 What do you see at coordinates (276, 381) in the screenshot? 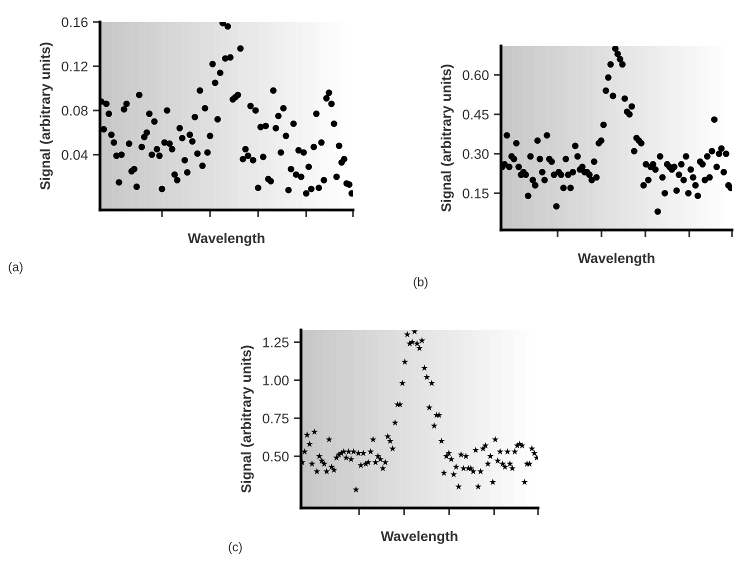
I see `y-tick-label: 1.00` at bounding box center [276, 381].